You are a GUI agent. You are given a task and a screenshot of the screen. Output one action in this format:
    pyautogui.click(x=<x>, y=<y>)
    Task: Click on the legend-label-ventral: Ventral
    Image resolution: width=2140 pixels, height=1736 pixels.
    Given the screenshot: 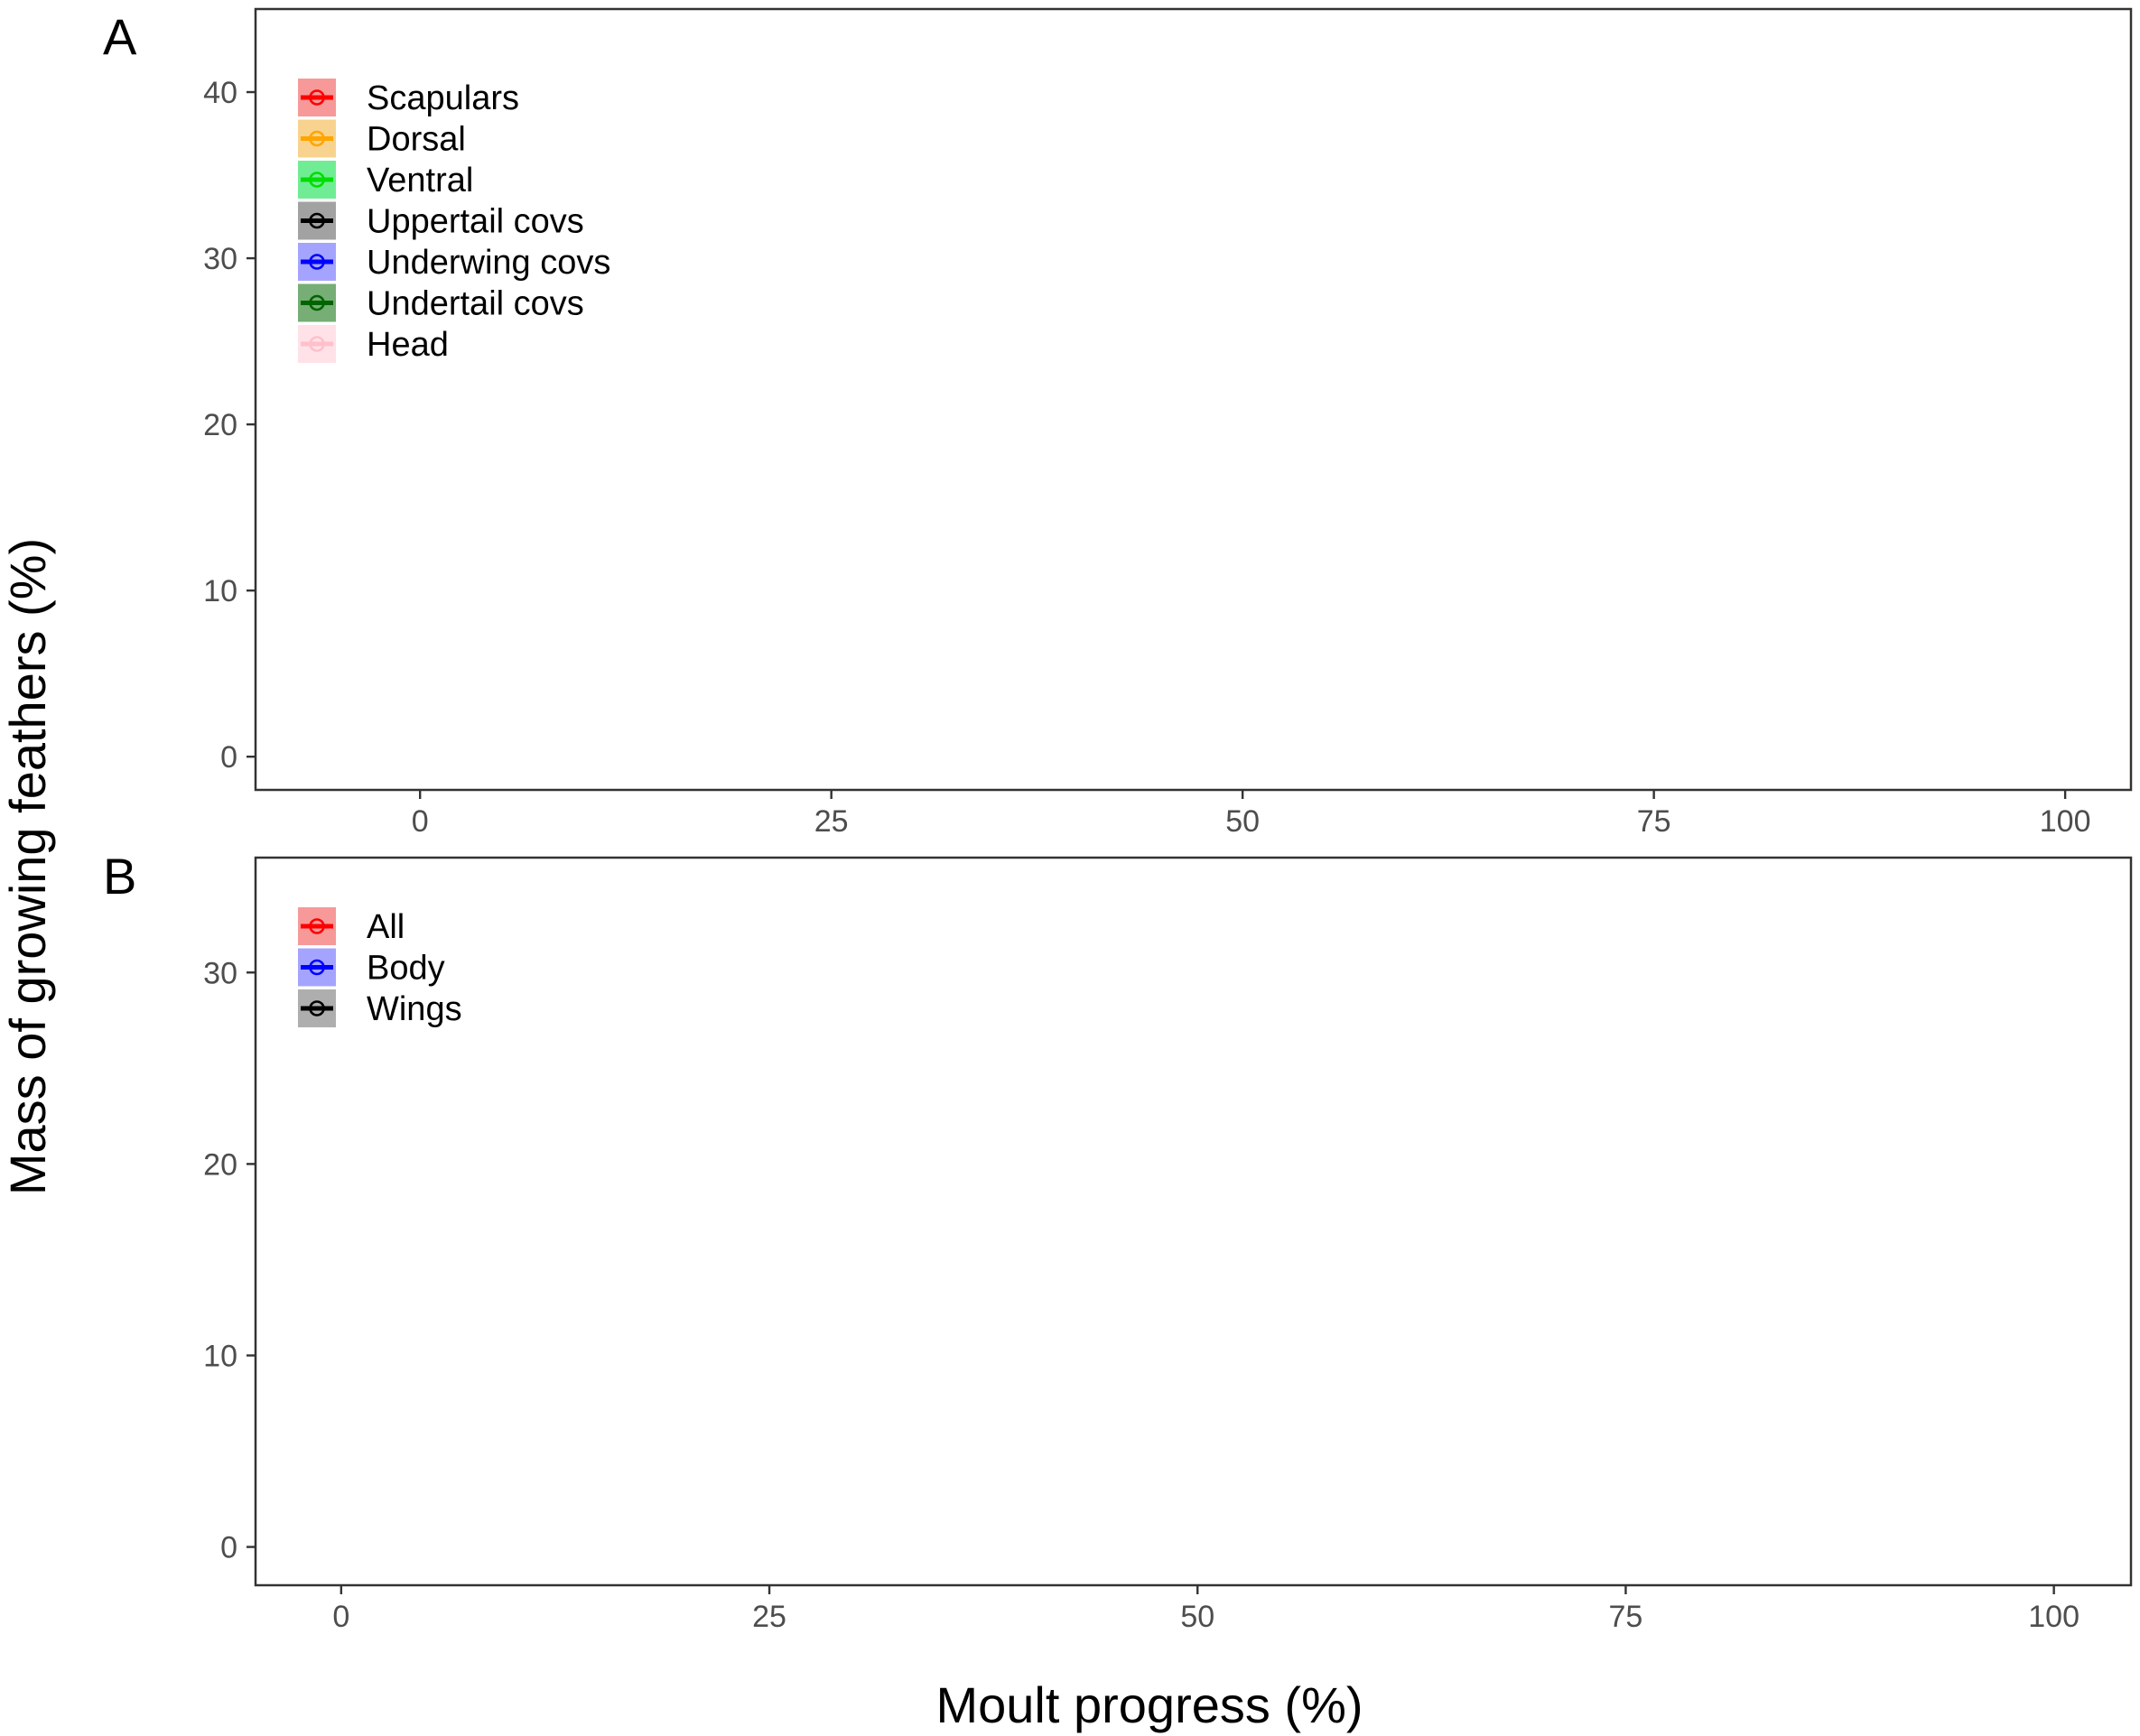 What is the action you would take?
    pyautogui.click(x=420, y=181)
    